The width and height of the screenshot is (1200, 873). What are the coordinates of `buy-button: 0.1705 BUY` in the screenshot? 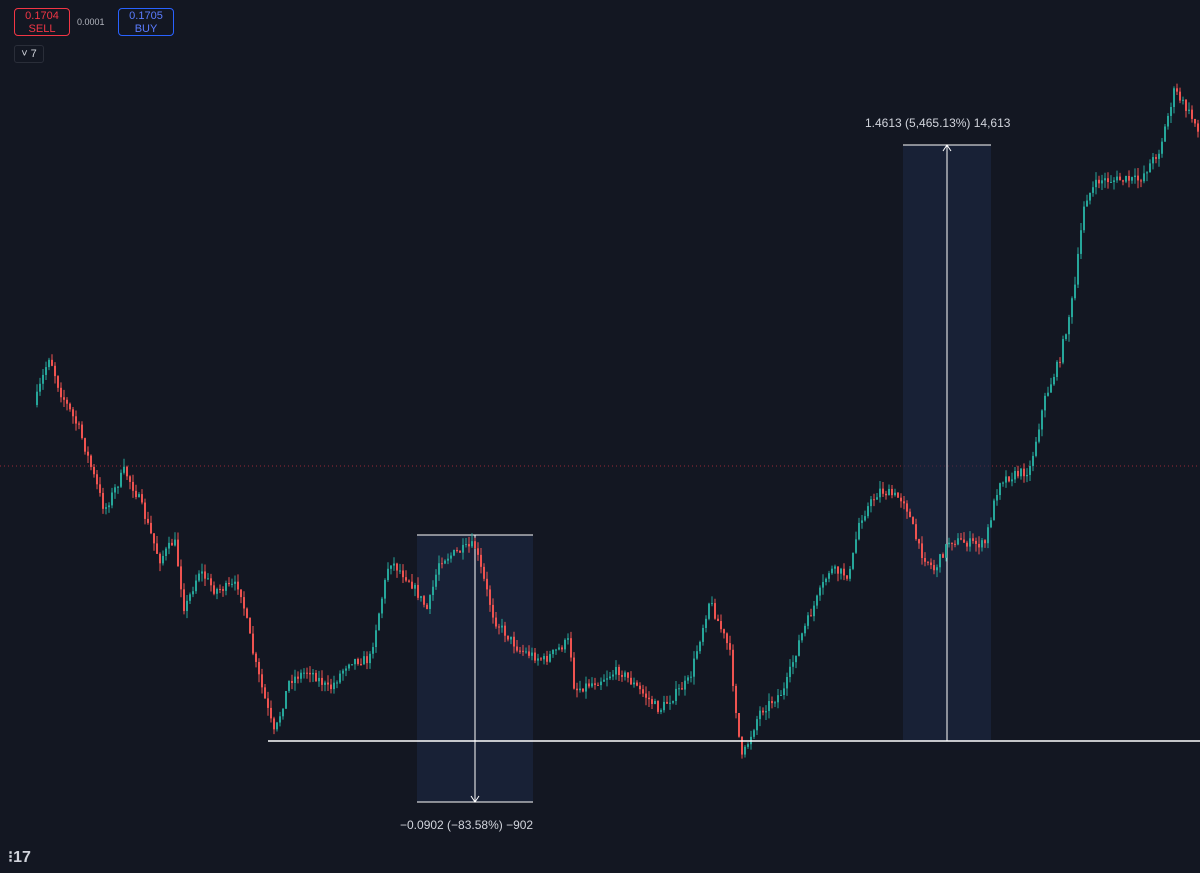 It's located at (146, 22).